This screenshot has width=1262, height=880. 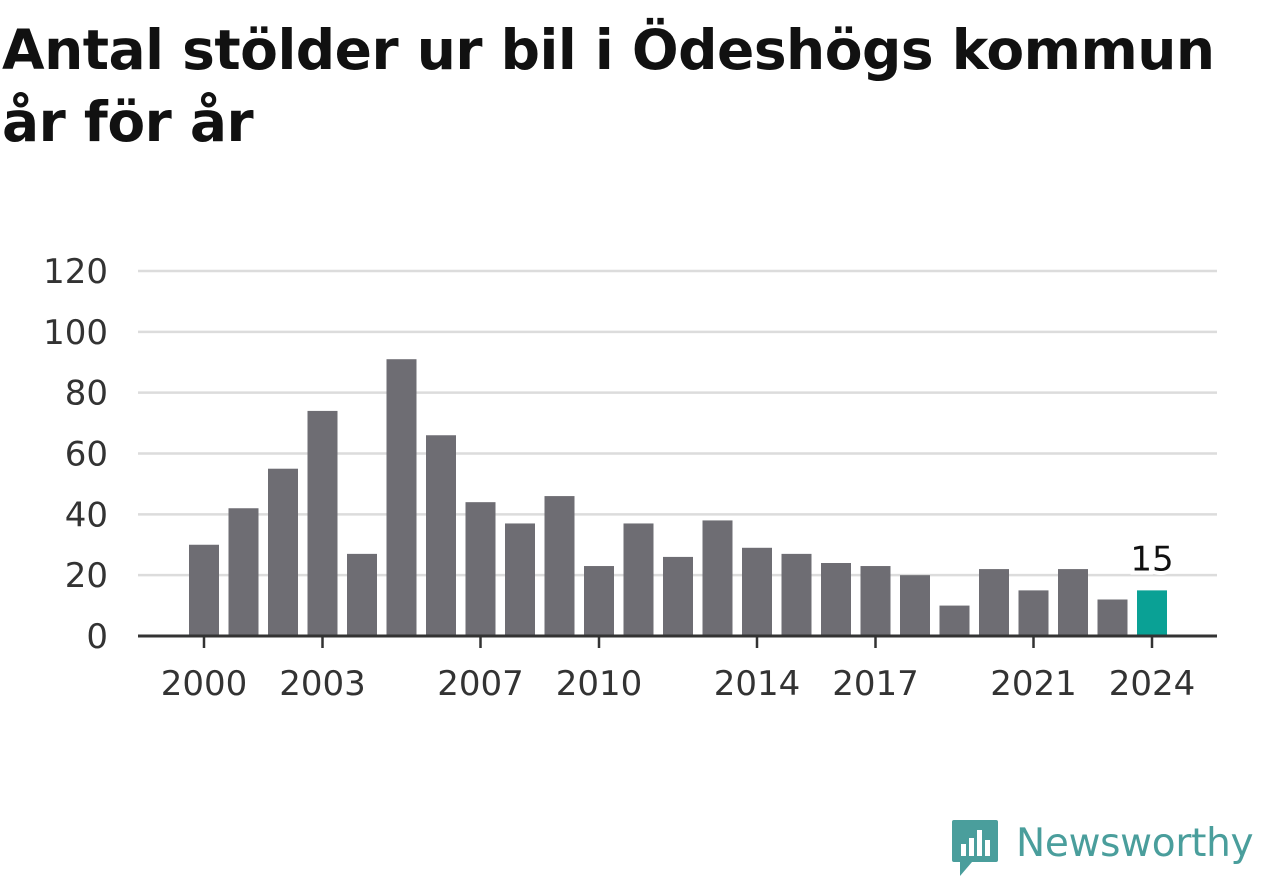 I want to click on bar-2023, so click(x=1112, y=617).